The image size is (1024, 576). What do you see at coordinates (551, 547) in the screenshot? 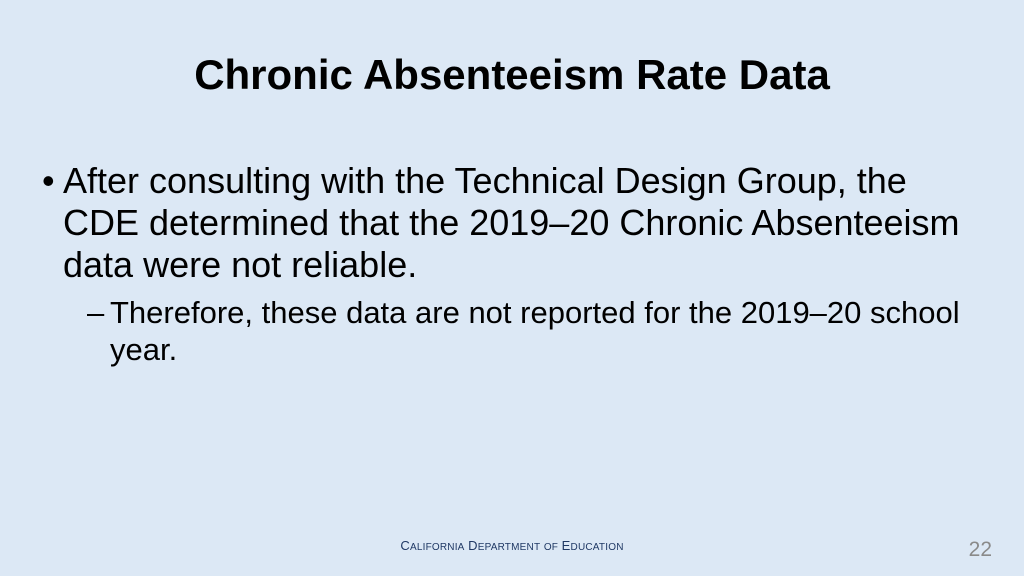
I see `footer-word-of: of` at bounding box center [551, 547].